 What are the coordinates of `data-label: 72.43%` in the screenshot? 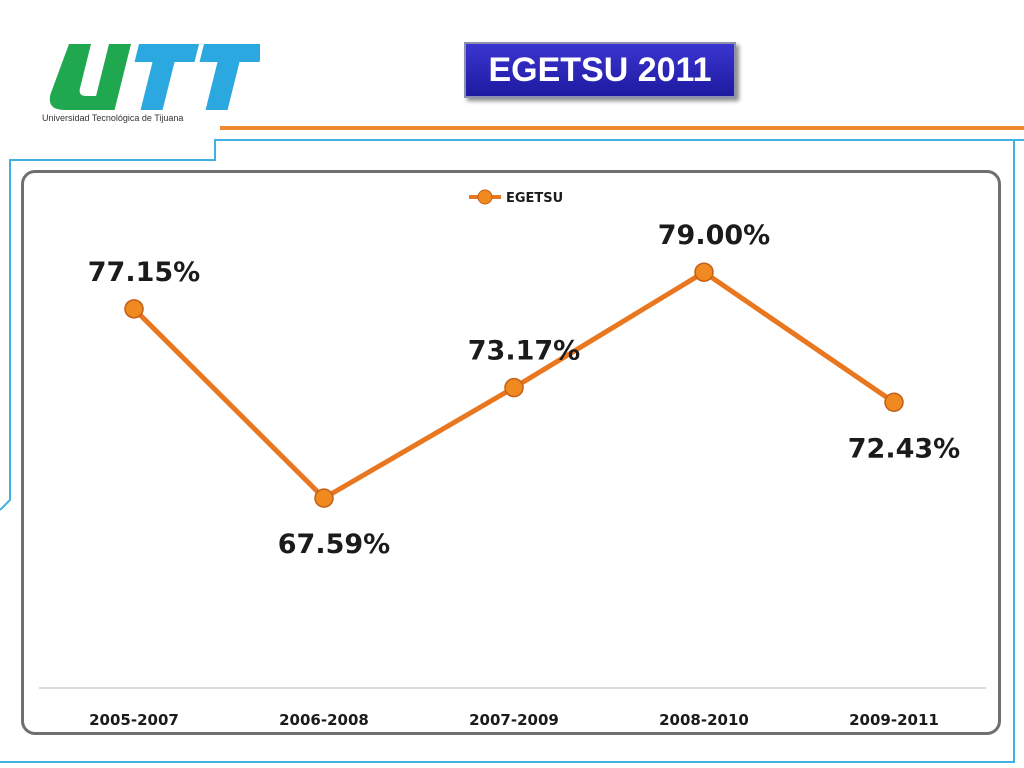 It's located at (904, 448).